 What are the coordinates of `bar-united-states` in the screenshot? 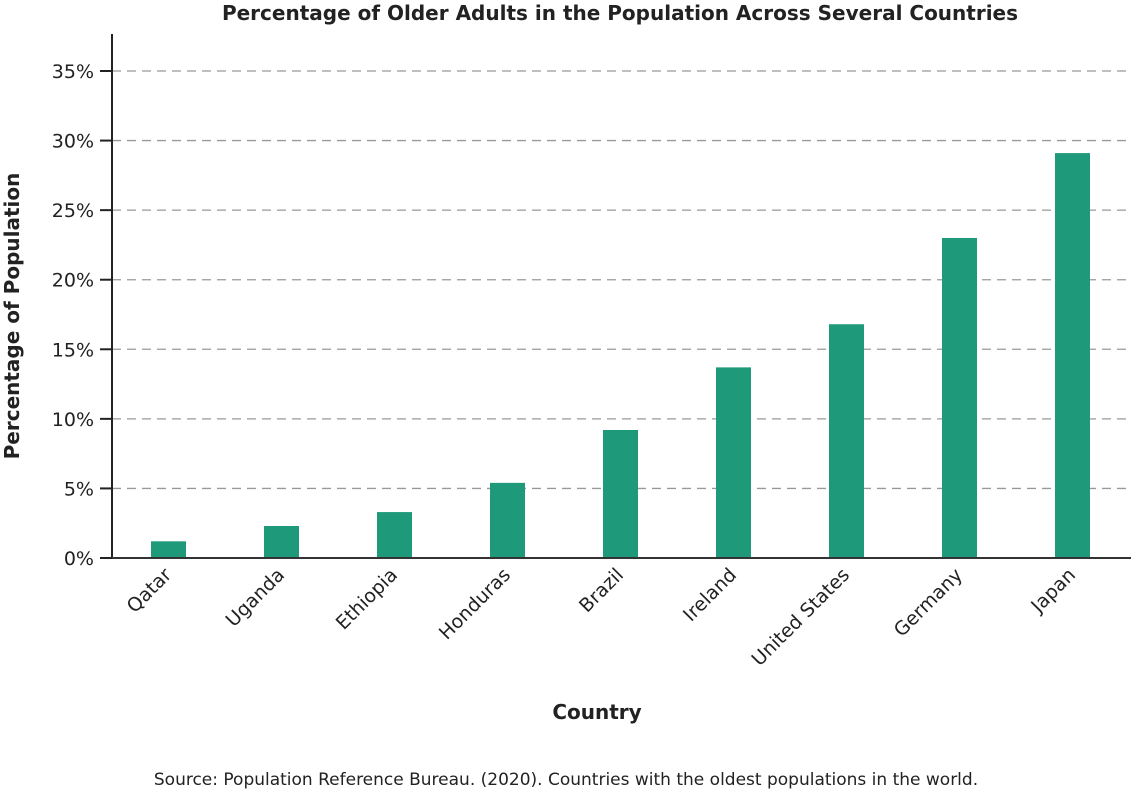 It's located at (846, 441).